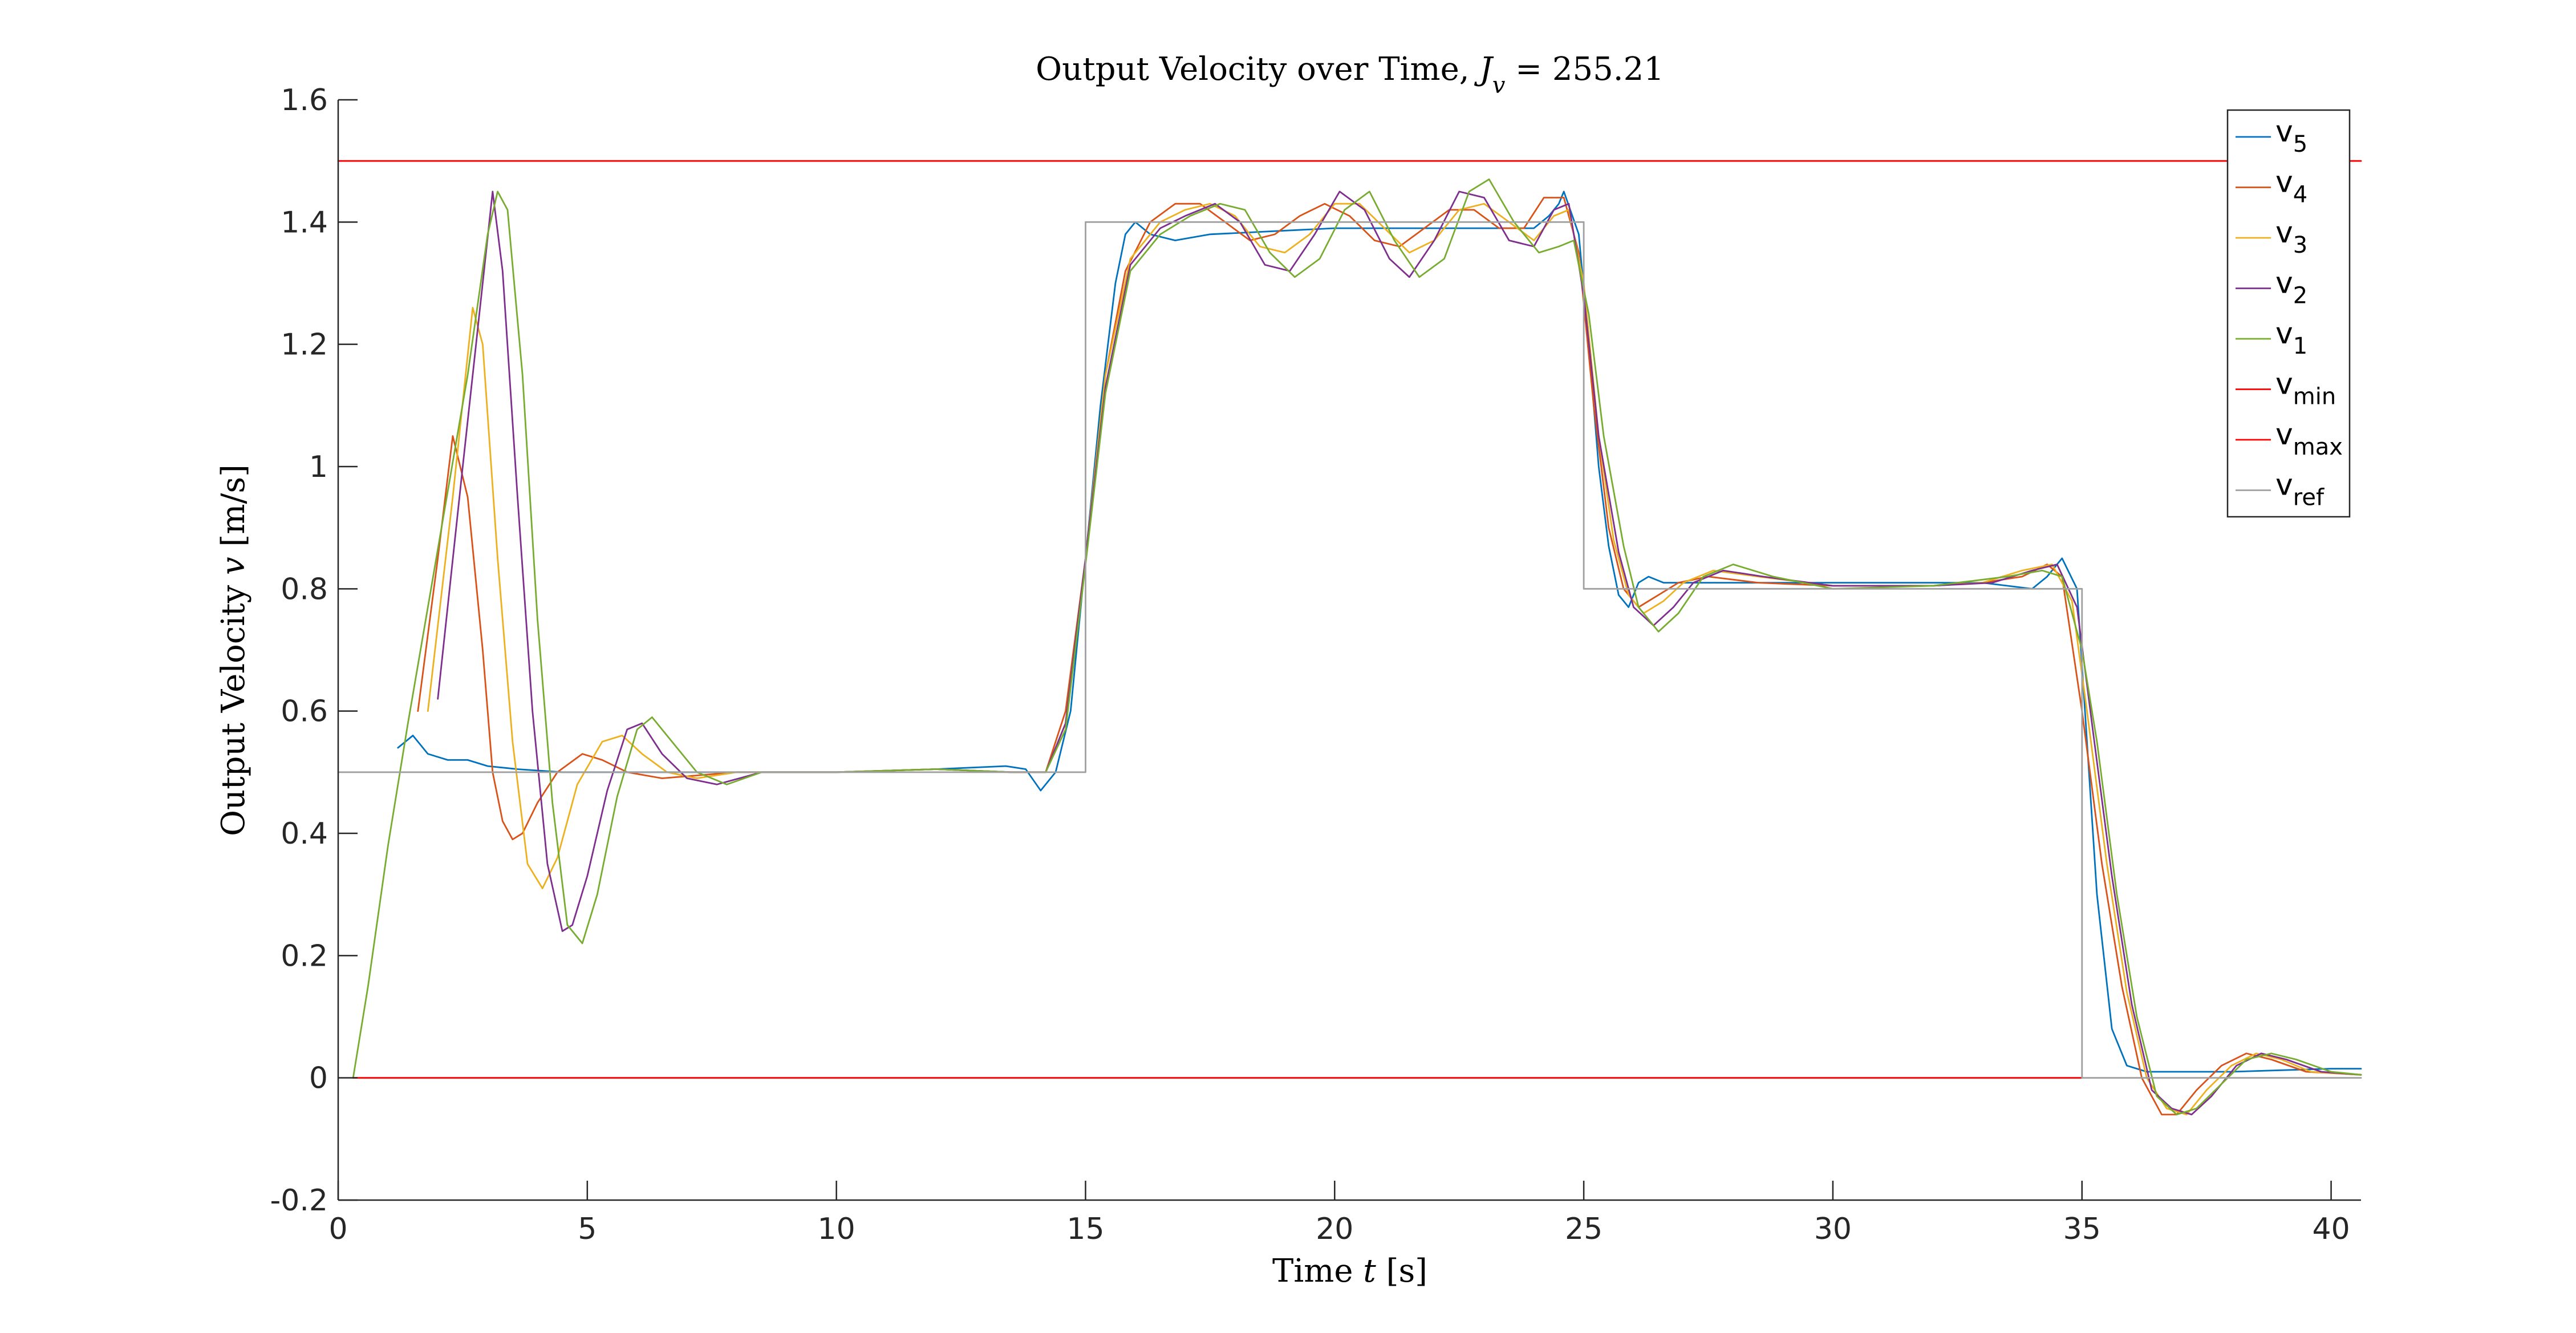 The image size is (2576, 1333). I want to click on y-tick-label: 0.2, so click(305, 956).